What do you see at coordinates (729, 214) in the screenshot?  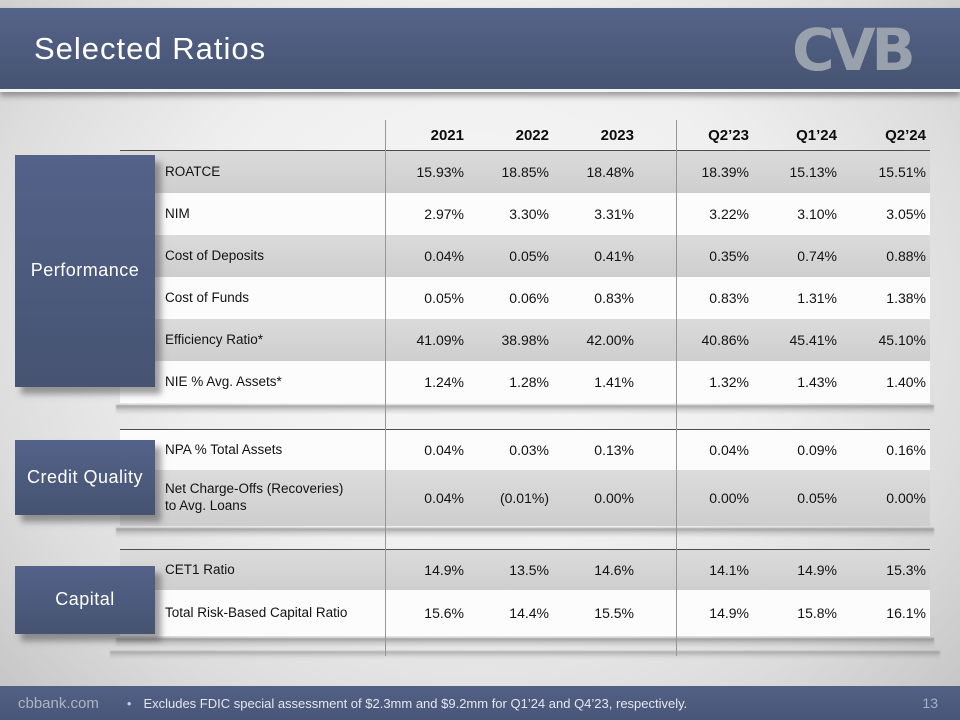 I see `cell: 3.22%` at bounding box center [729, 214].